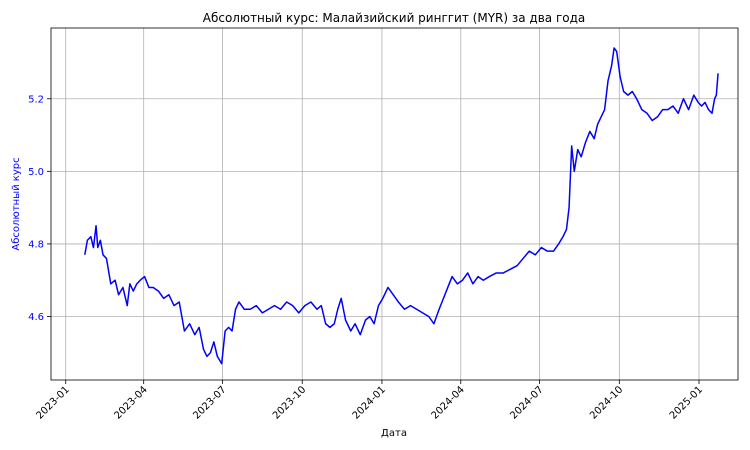 The image size is (750, 450). I want to click on y-tick-label: 4.6, so click(36, 317).